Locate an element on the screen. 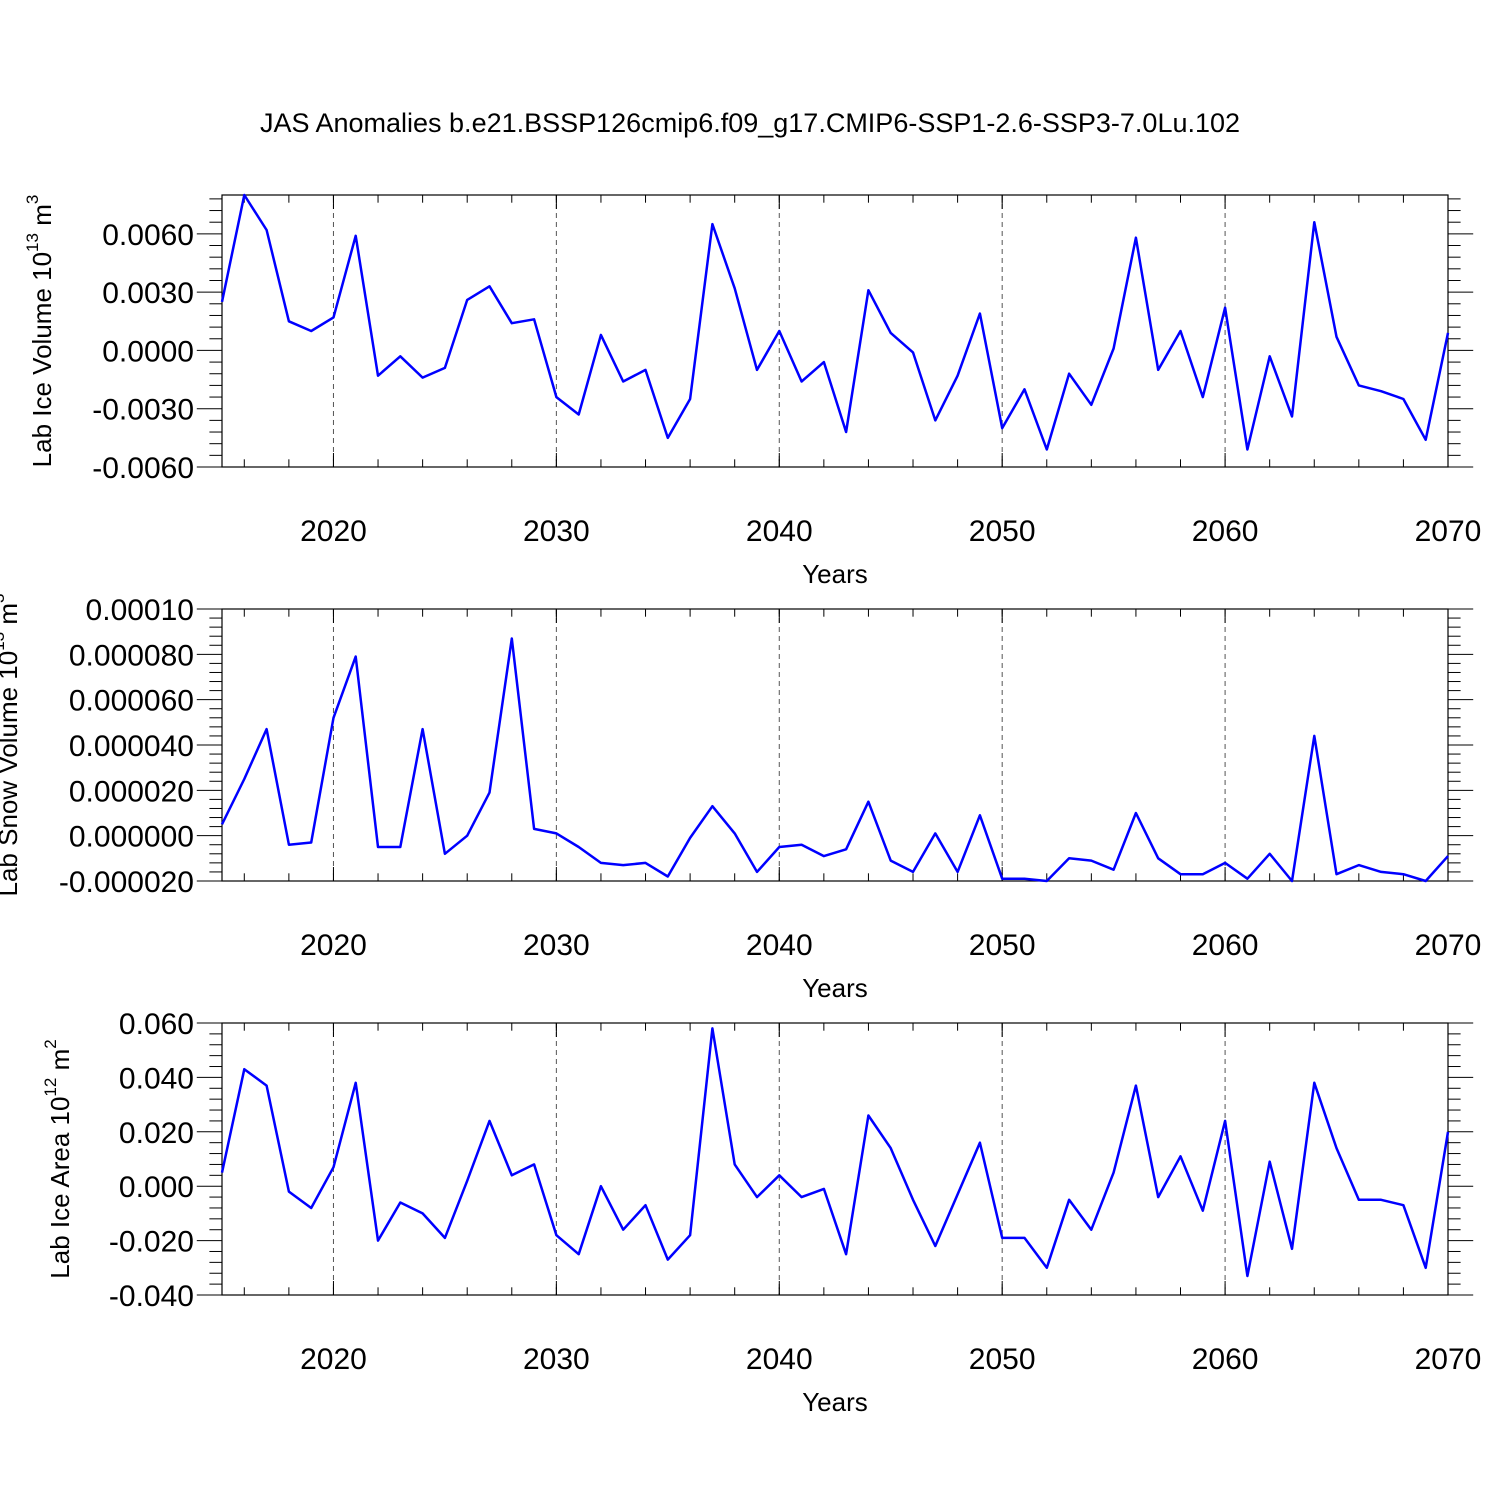 Image resolution: width=1500 pixels, height=1500 pixels. y-tick-label: 0.020 is located at coordinates (156, 1133).